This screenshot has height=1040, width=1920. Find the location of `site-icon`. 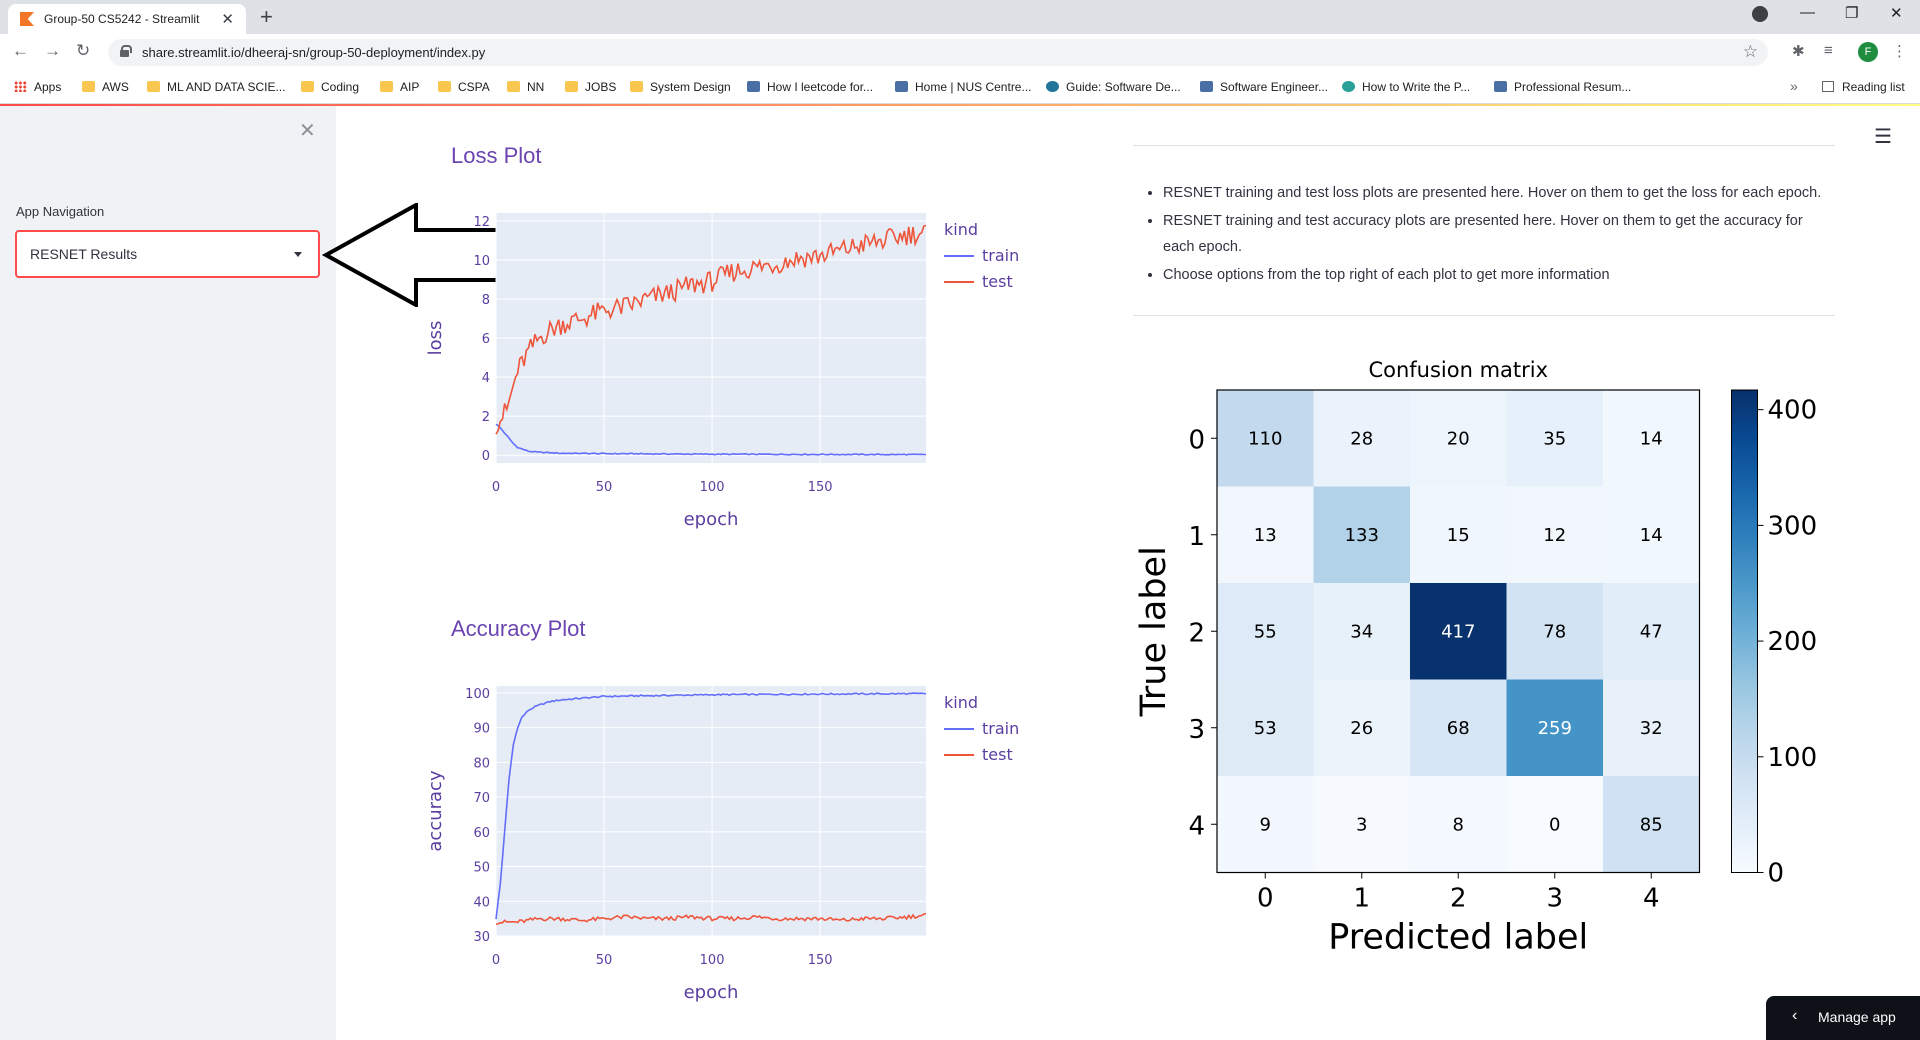

site-icon is located at coordinates (1206, 86).